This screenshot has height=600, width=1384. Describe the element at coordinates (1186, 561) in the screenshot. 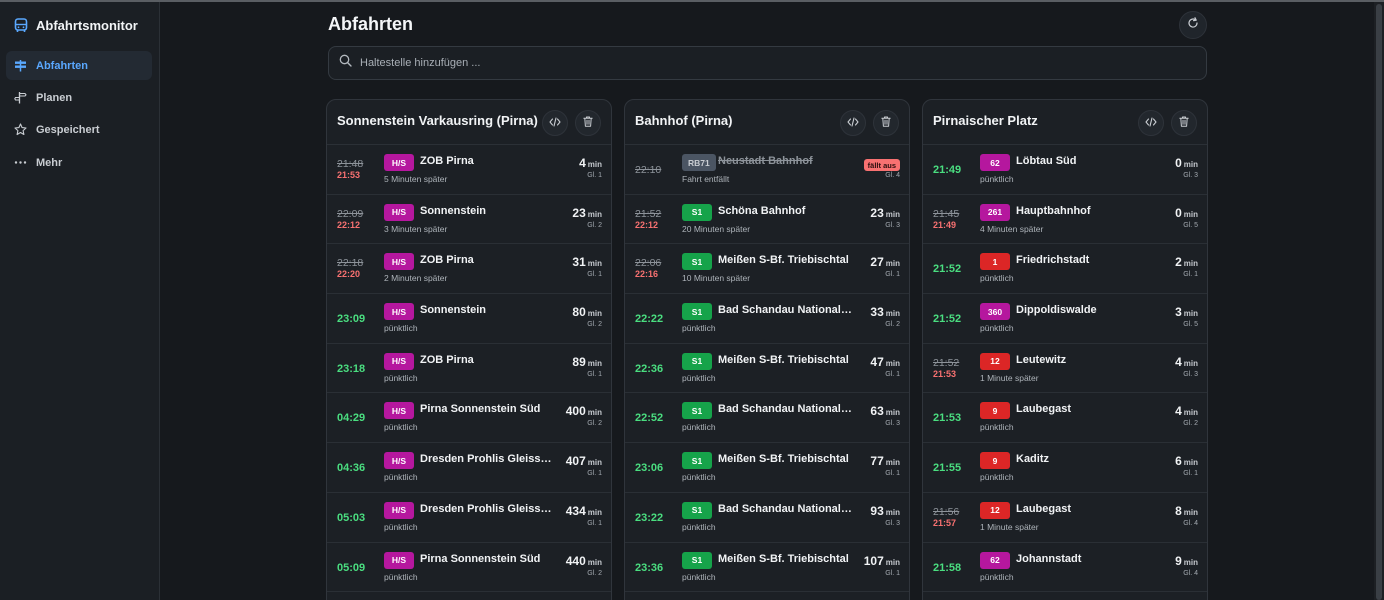

I see `minutes-until: 9 min` at that location.